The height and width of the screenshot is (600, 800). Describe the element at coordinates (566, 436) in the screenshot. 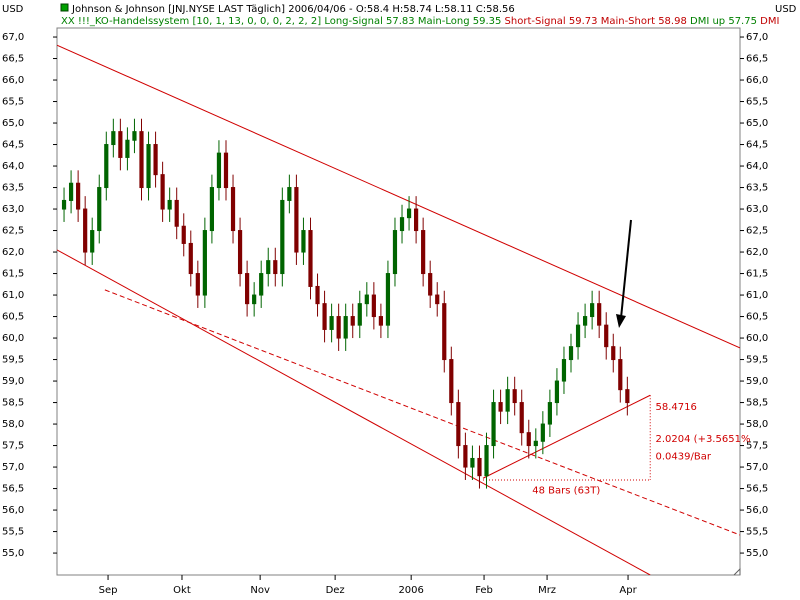

I see `trendline` at that location.